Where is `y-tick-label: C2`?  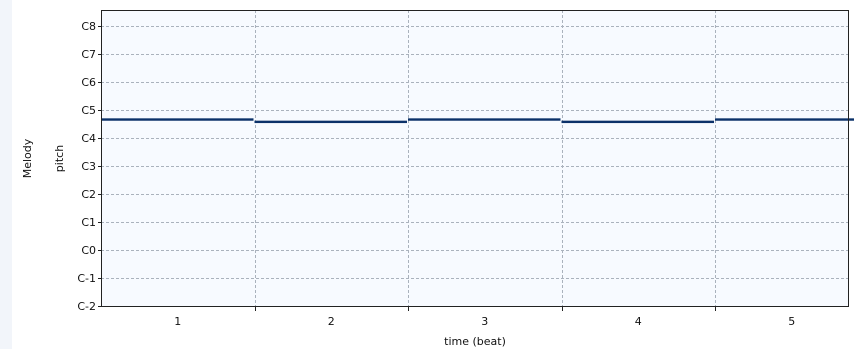 y-tick-label: C2 is located at coordinates (88, 194).